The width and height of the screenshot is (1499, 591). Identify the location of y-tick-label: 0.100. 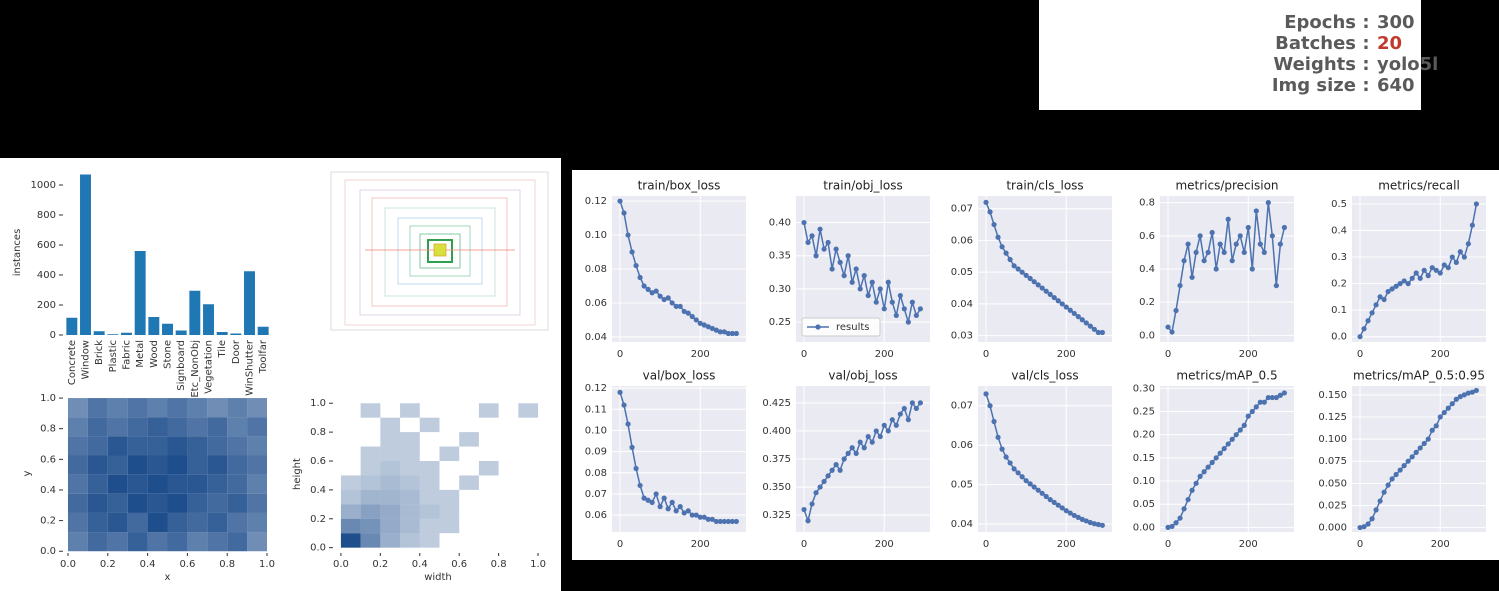
(1332, 439).